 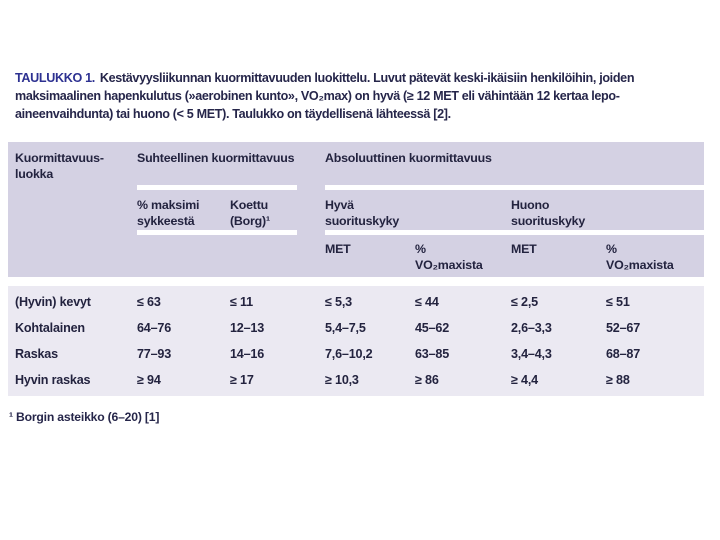 What do you see at coordinates (168, 213) in the screenshot?
I see `header-percent-hr: % maksimi sykkeestä` at bounding box center [168, 213].